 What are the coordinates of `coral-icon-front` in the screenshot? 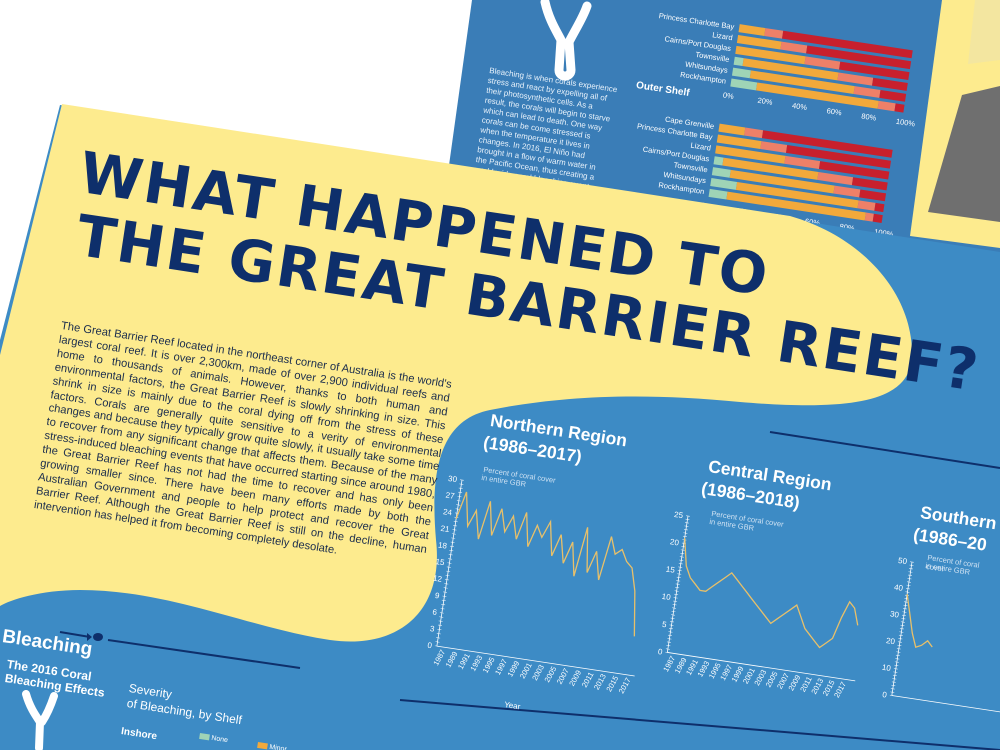 It's located at (40, 720).